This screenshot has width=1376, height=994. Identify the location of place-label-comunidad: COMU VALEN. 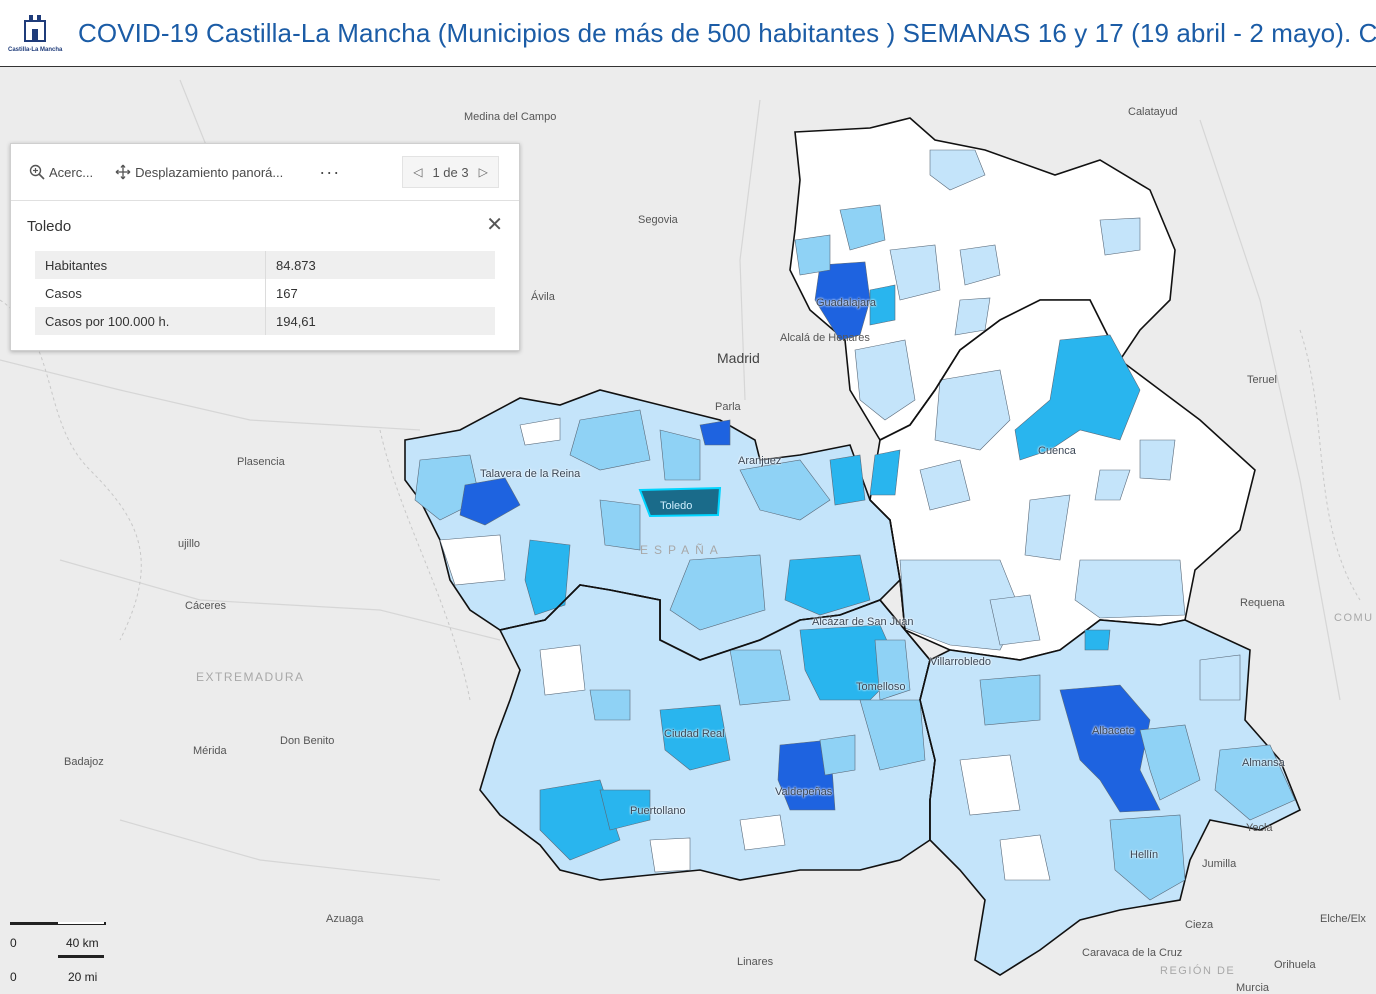
(1355, 618).